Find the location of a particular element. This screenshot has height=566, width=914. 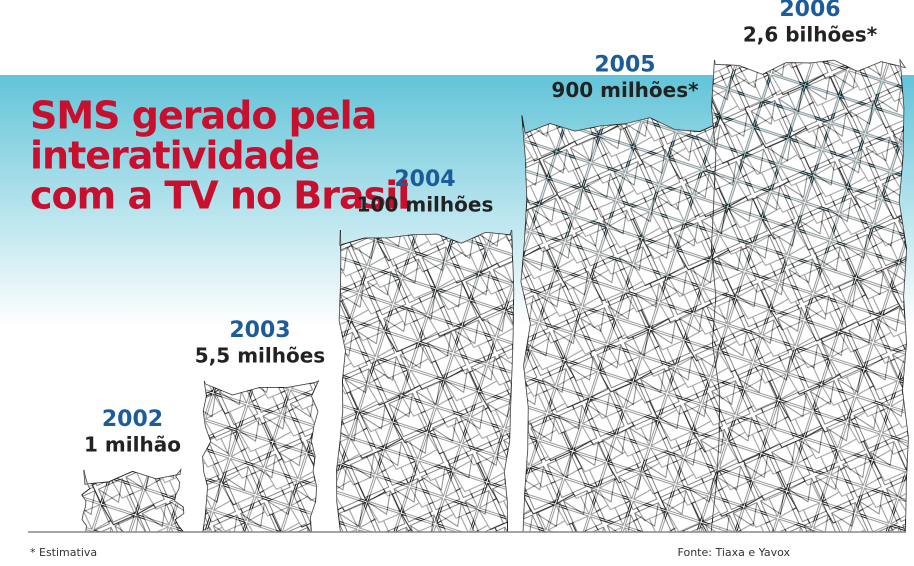

value-label: 900 milhões* is located at coordinates (625, 90).